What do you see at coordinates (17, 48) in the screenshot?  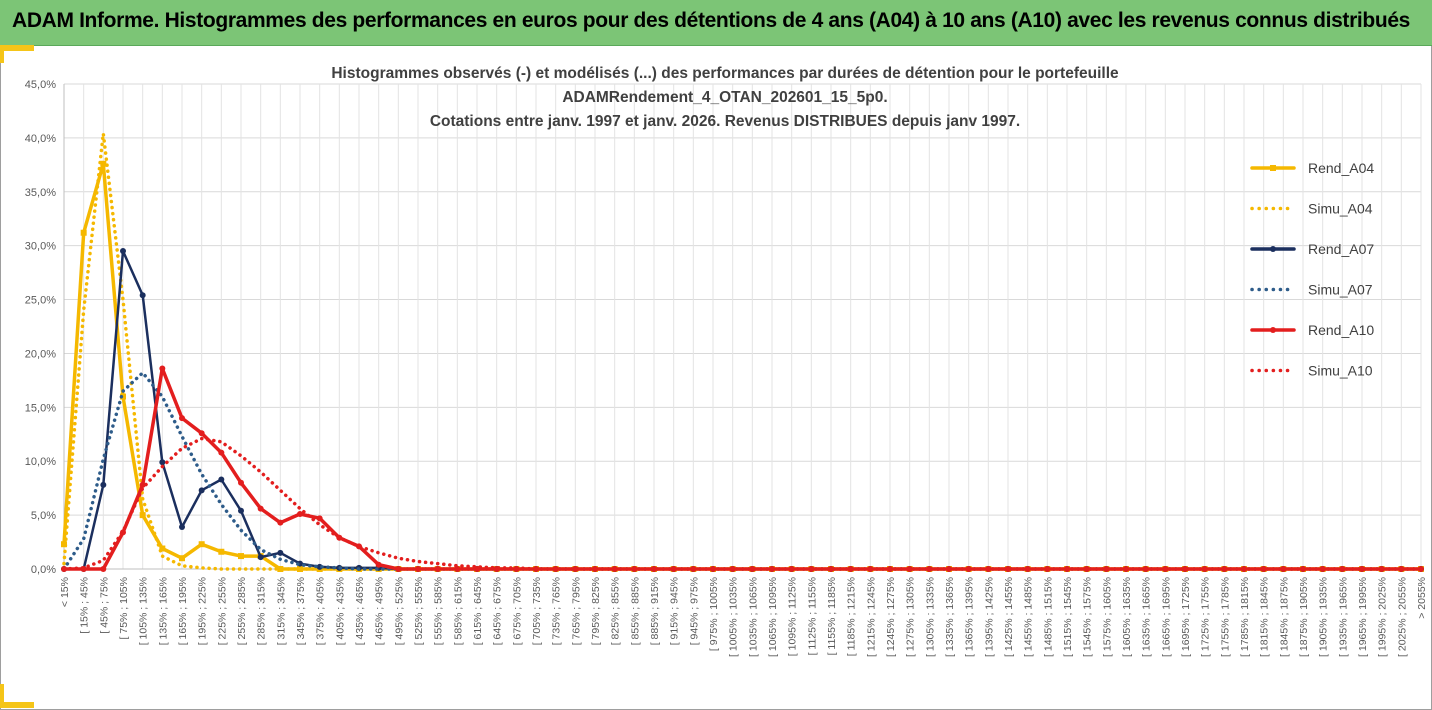 I see `corner-accent-top` at bounding box center [17, 48].